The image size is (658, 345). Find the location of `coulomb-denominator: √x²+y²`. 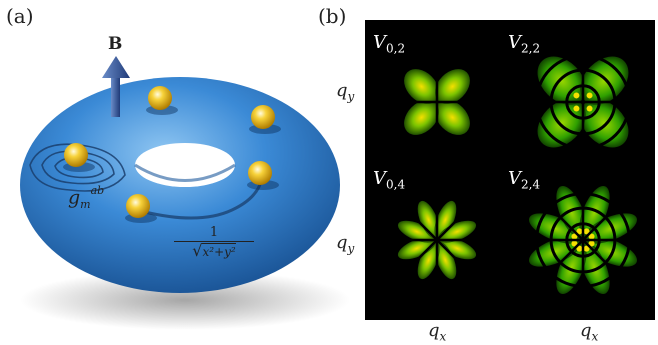

coulomb-denominator: √x²+y² is located at coordinates (214, 250).